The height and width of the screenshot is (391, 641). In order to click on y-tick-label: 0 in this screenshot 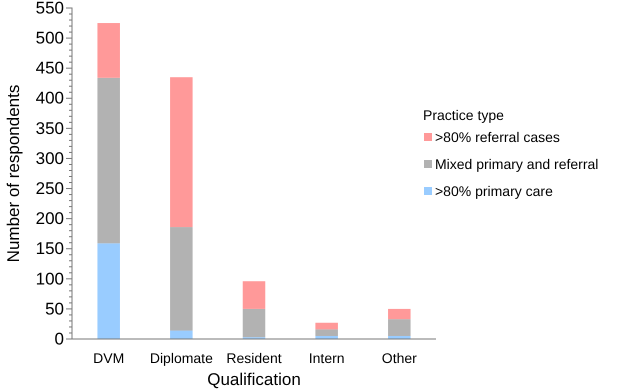, I will do `click(59, 338)`.